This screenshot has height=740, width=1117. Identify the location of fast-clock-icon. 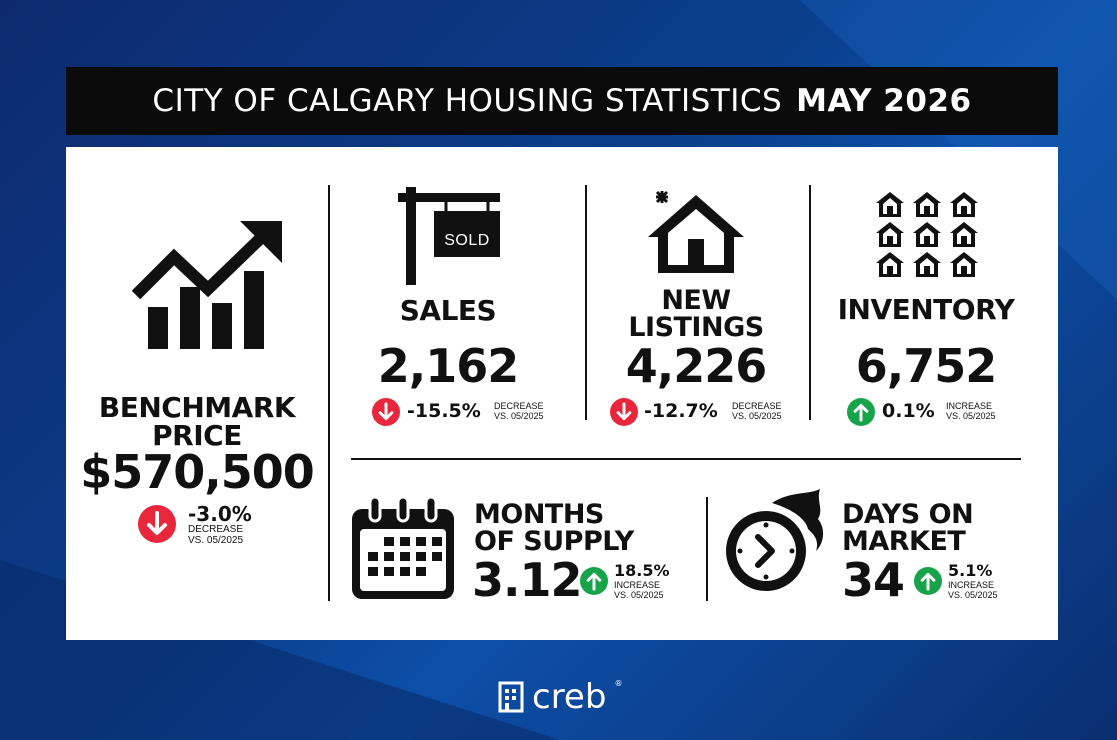
(775, 540).